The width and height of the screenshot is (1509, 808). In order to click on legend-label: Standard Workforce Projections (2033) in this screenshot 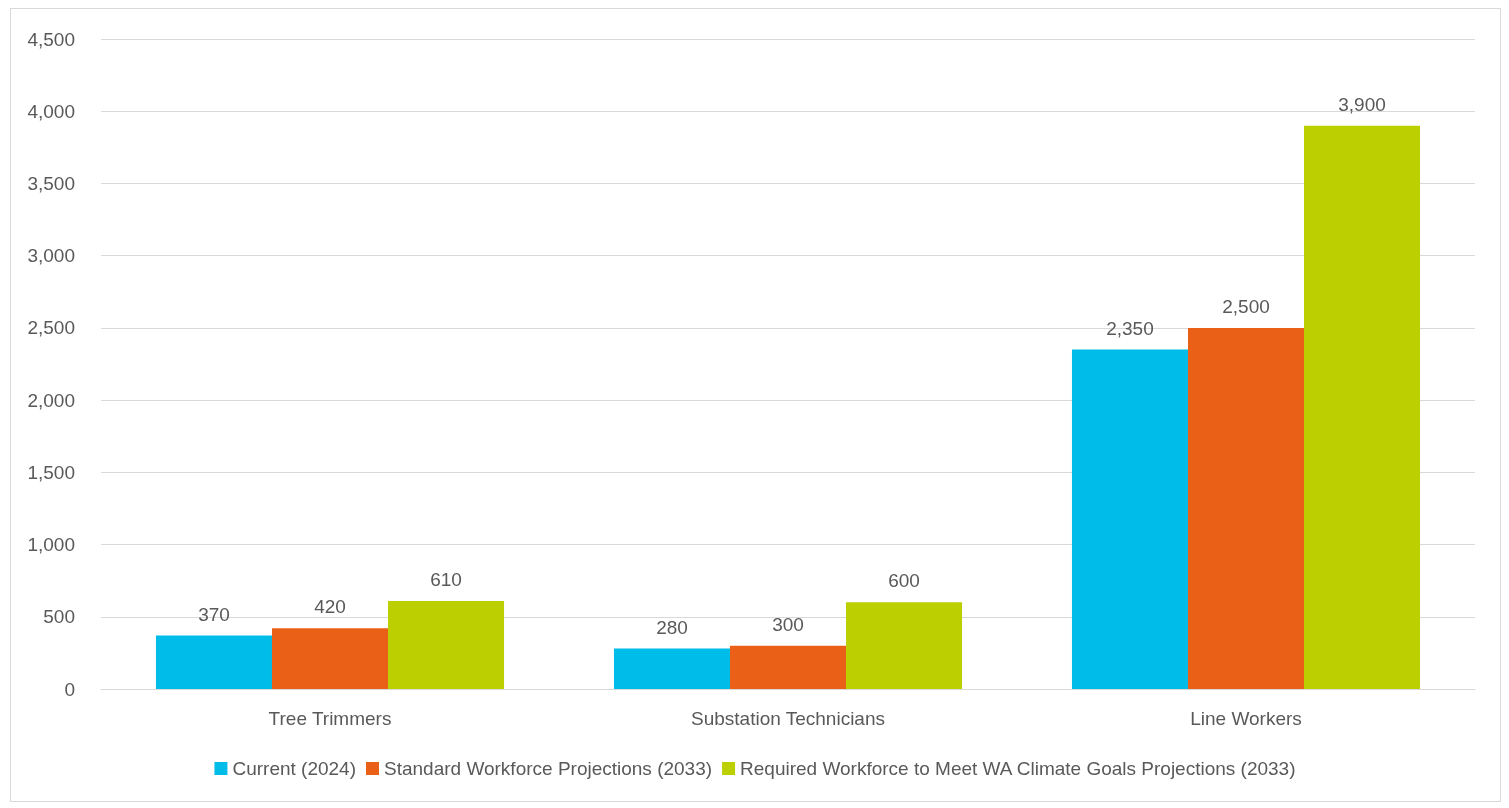, I will do `click(548, 768)`.